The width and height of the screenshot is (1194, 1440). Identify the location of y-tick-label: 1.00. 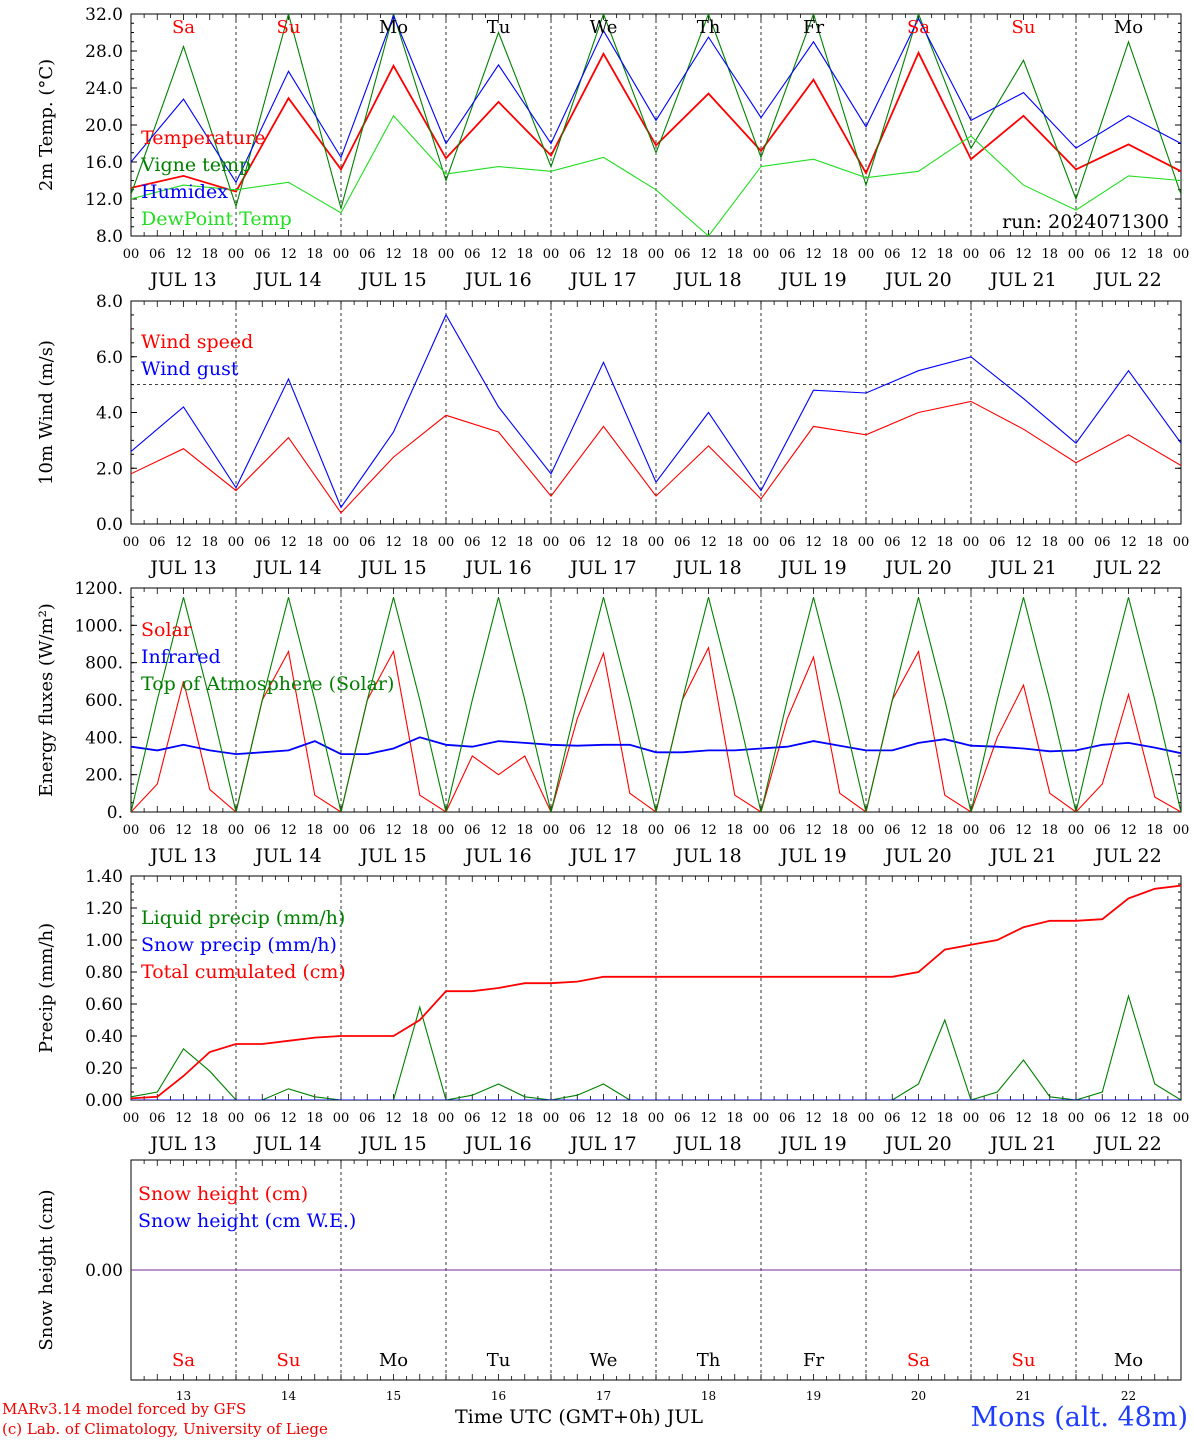
(104, 941).